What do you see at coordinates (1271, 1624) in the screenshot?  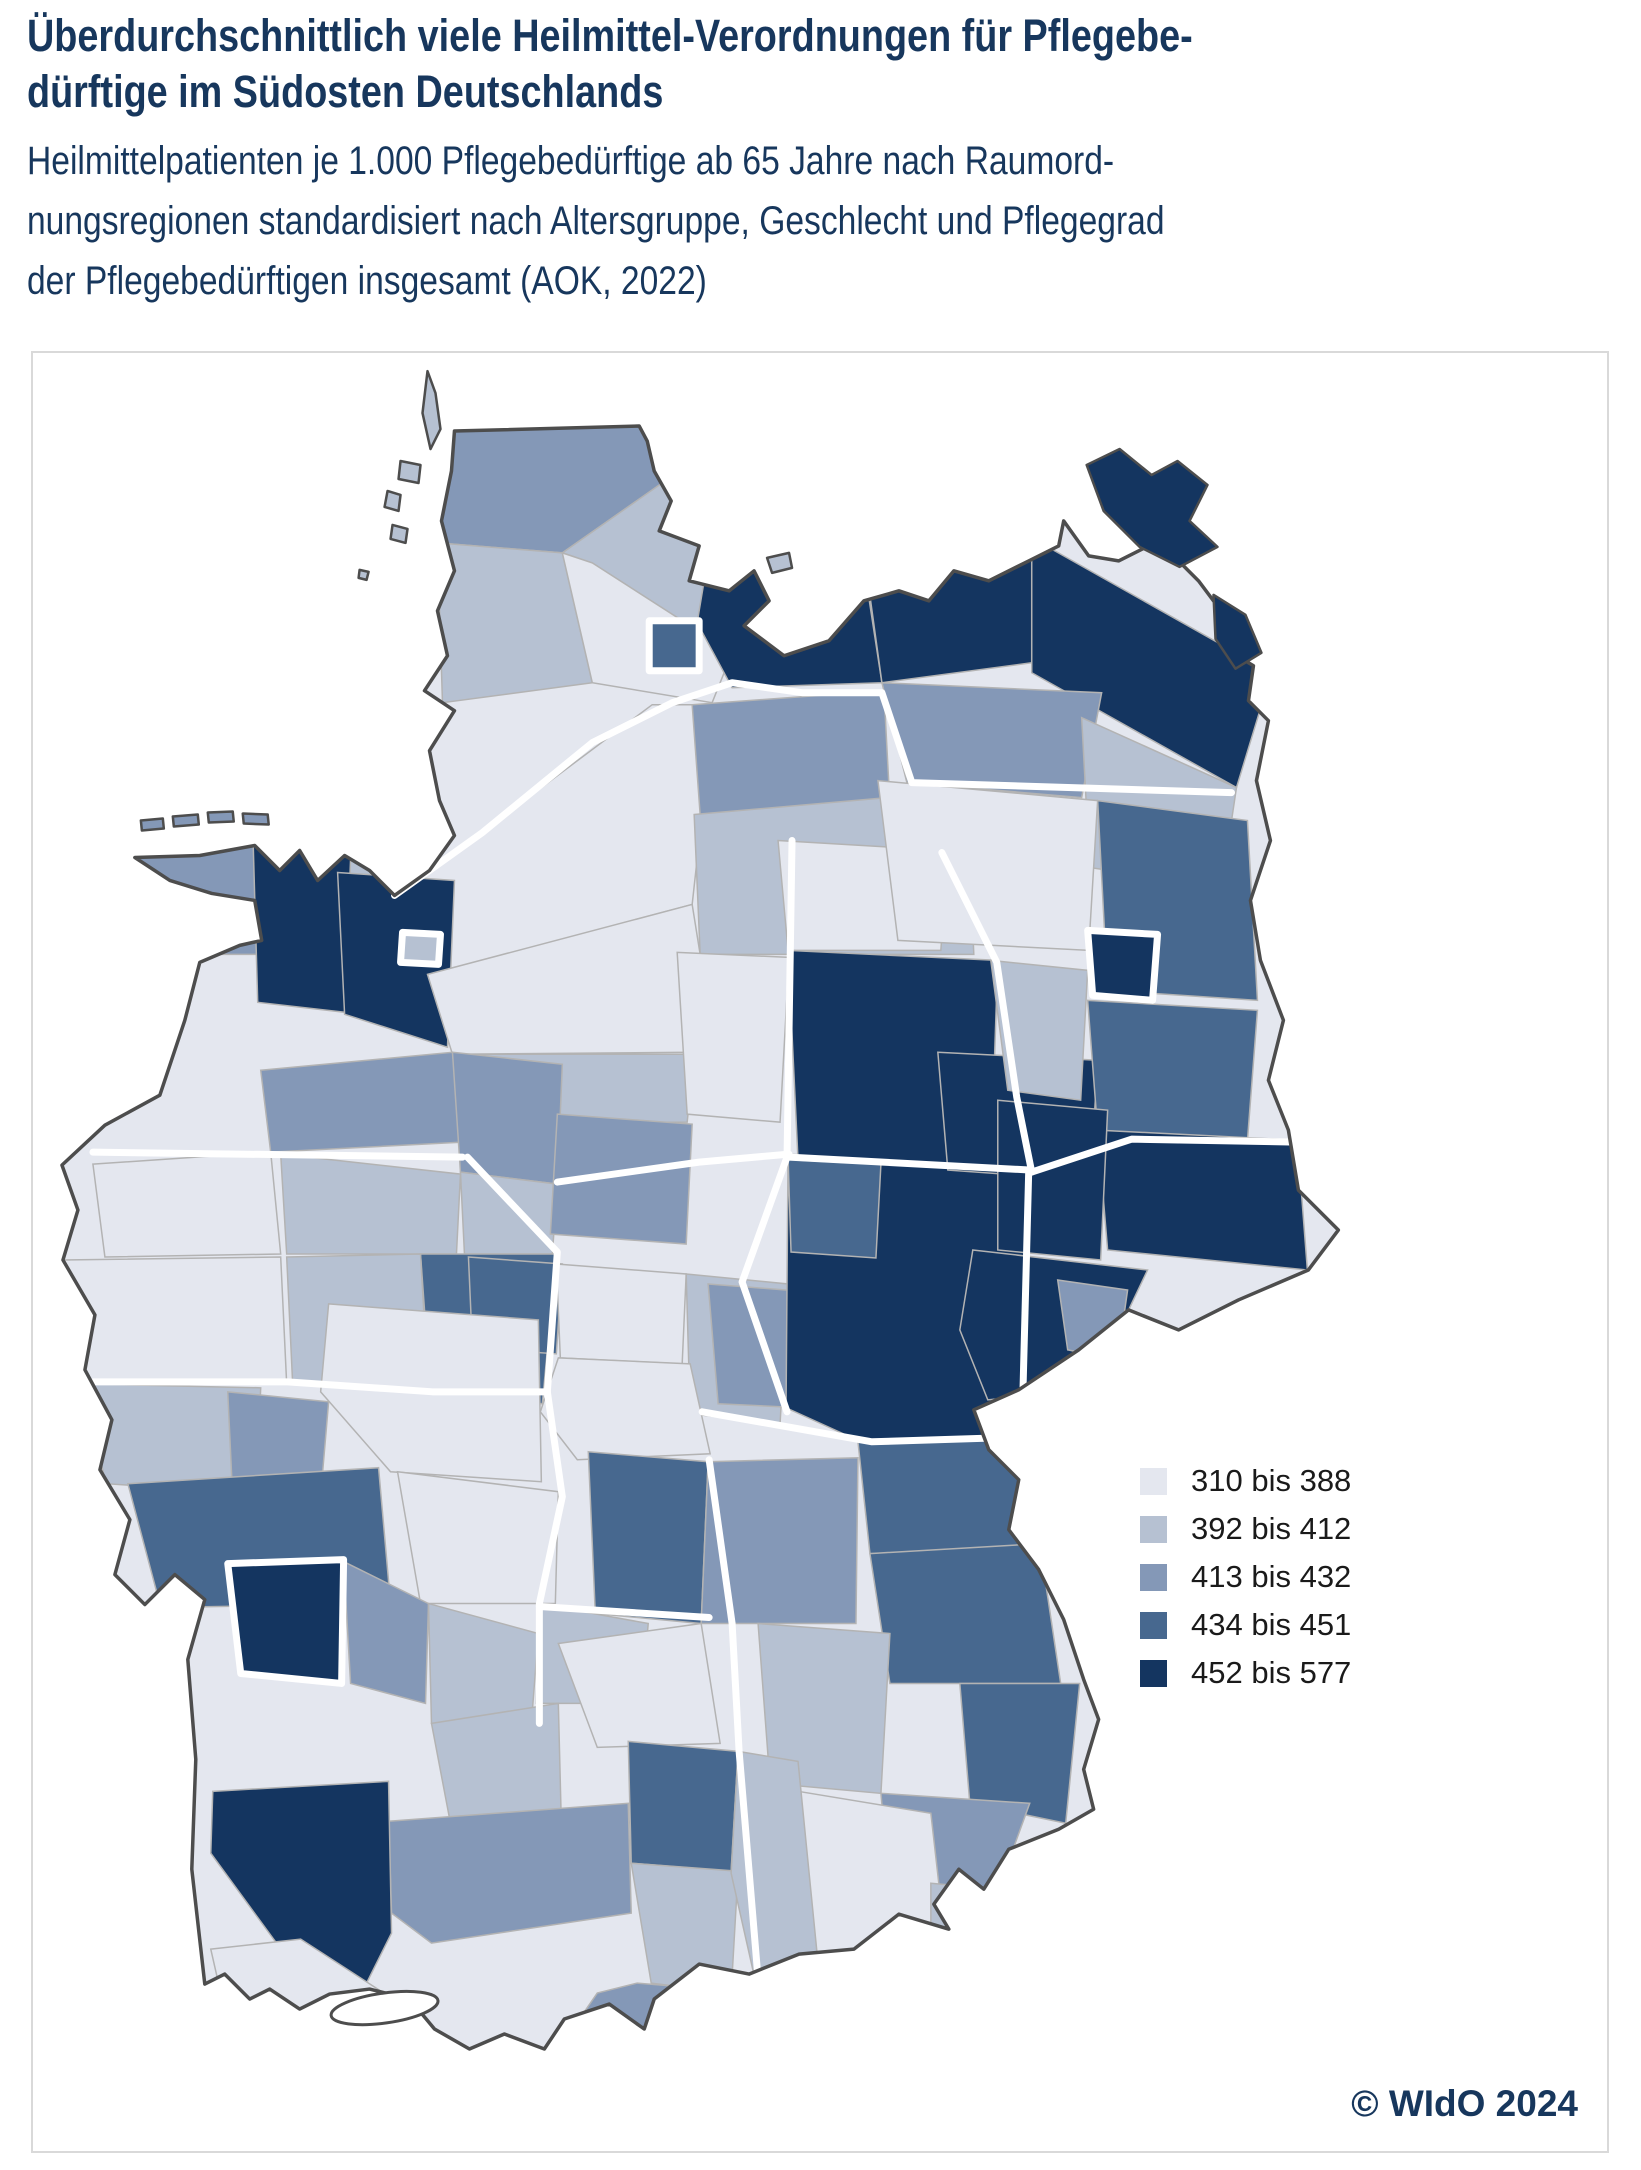 I see `legend-label: 434 bis 451` at bounding box center [1271, 1624].